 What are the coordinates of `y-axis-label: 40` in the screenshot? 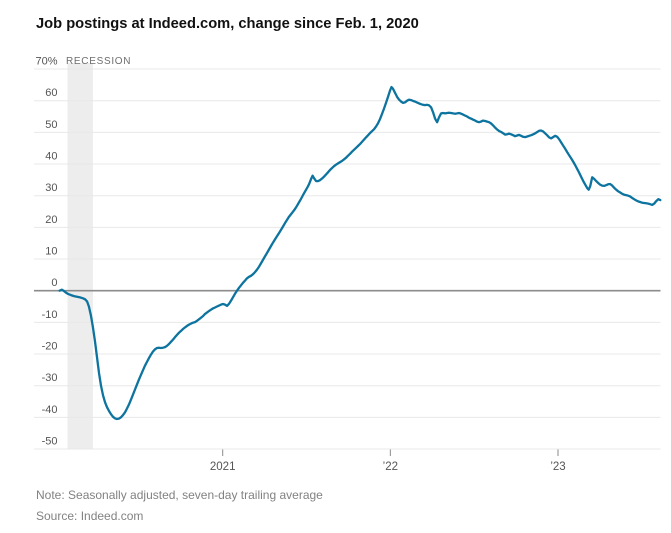 It's located at (51, 157).